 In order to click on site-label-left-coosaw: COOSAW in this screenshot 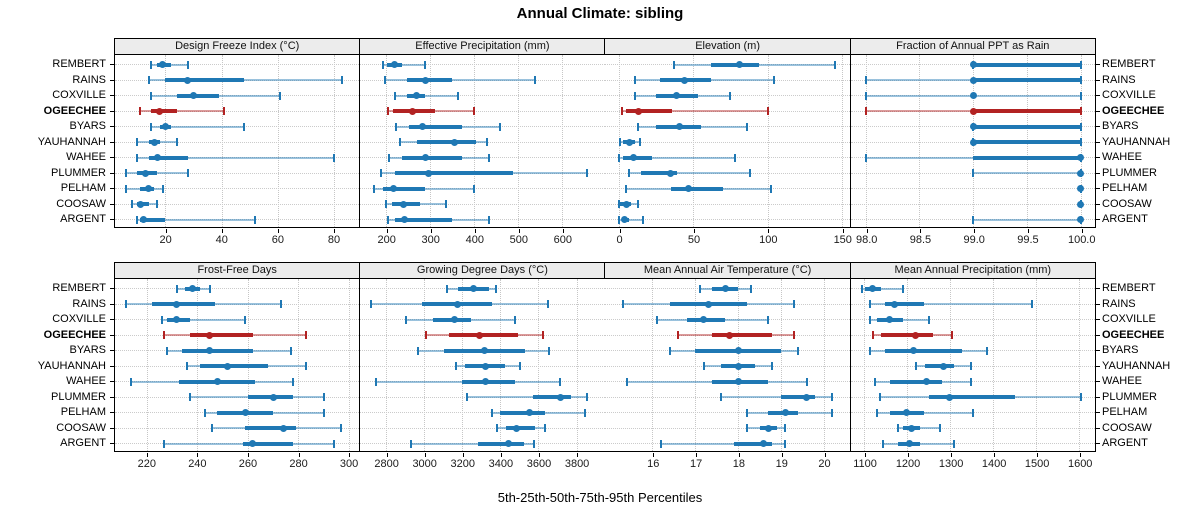, I will do `click(81, 203)`.